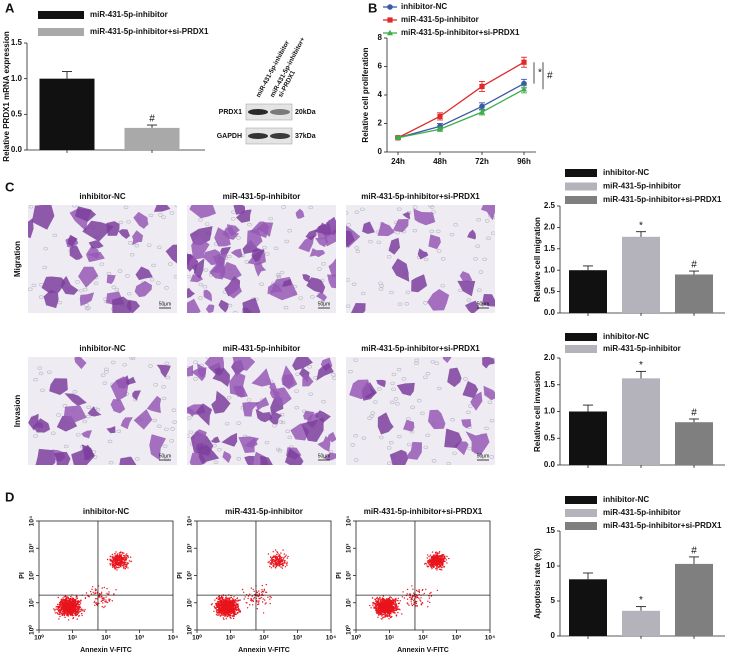 This screenshot has width=729, height=662. What do you see at coordinates (10, 186) in the screenshot?
I see `panel-letter: C` at bounding box center [10, 186].